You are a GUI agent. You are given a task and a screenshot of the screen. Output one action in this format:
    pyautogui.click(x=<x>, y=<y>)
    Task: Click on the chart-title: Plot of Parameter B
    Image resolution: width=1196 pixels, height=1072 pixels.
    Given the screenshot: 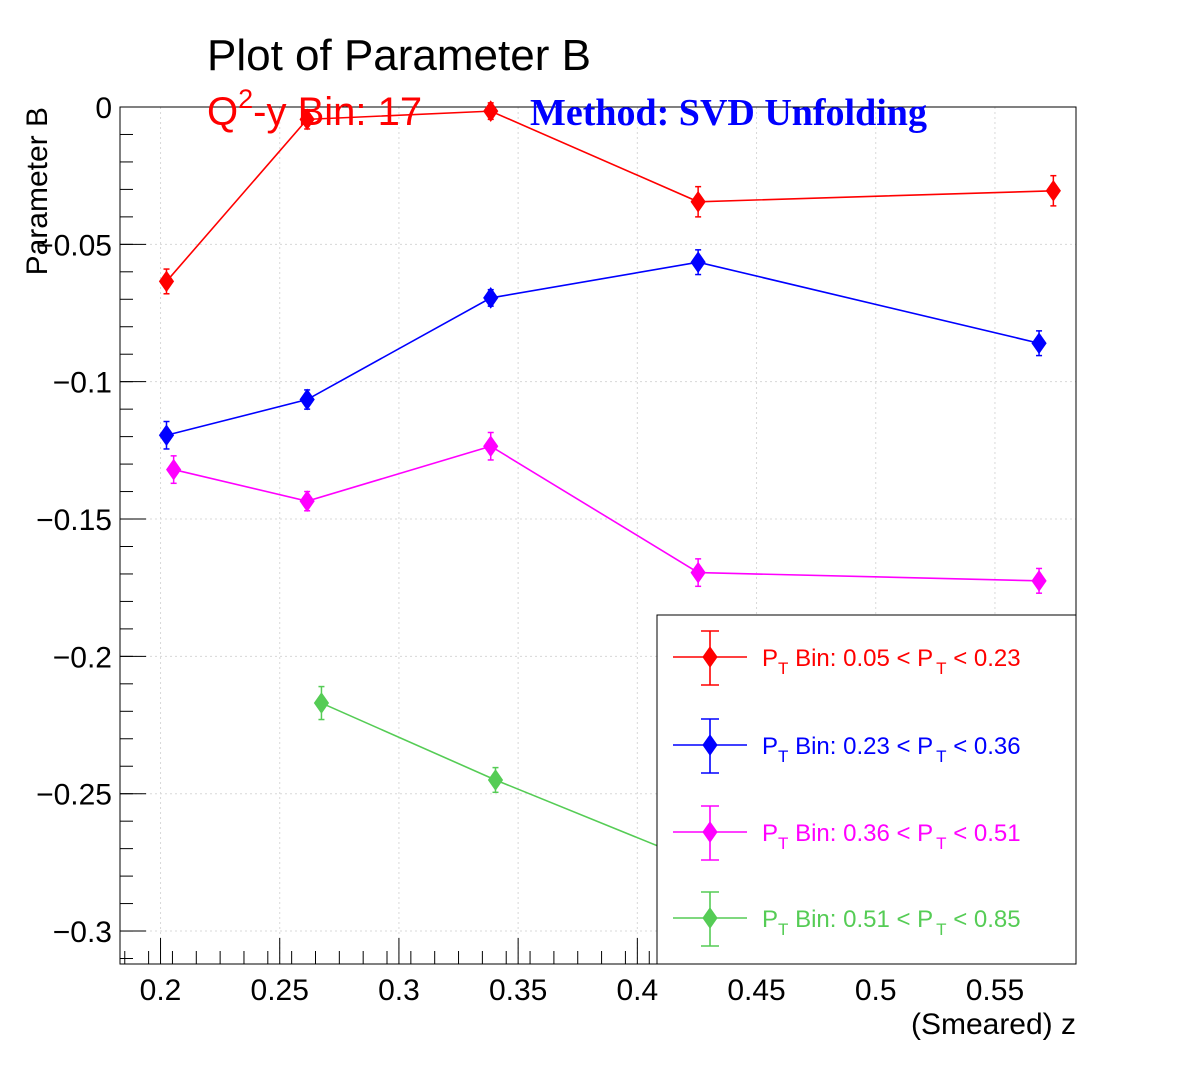 What is the action you would take?
    pyautogui.click(x=399, y=55)
    